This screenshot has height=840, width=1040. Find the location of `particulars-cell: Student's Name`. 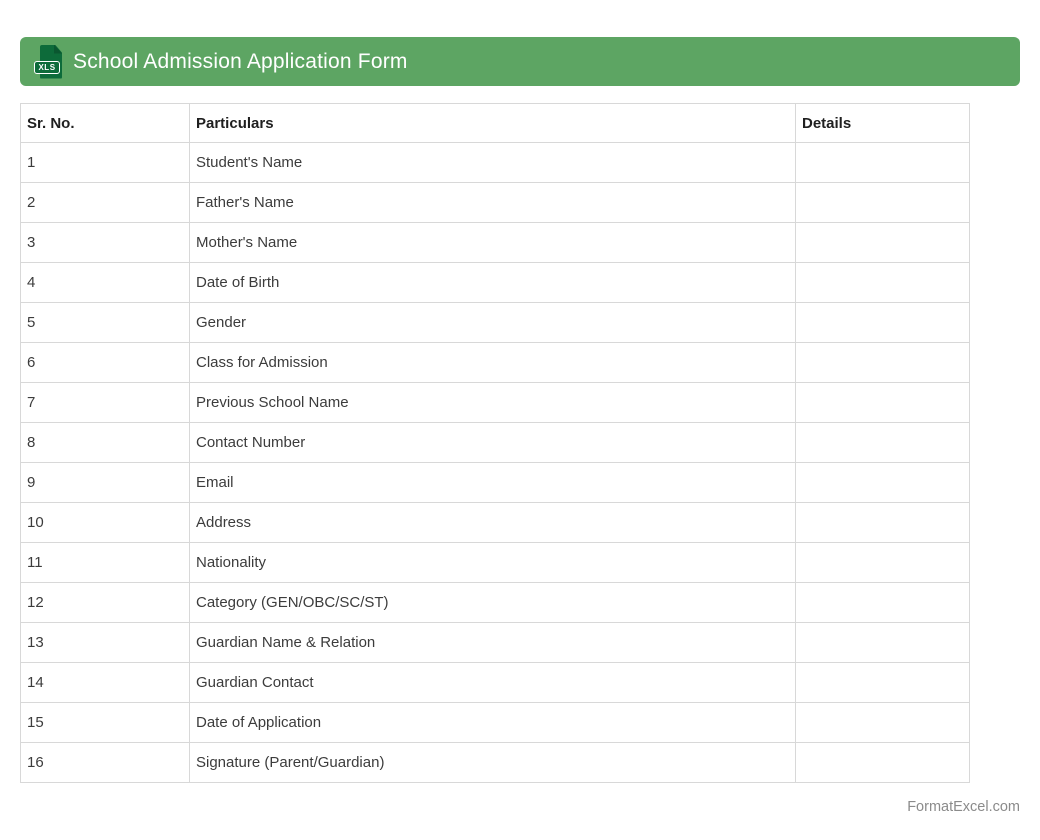

particulars-cell: Student's Name is located at coordinates (492, 162).